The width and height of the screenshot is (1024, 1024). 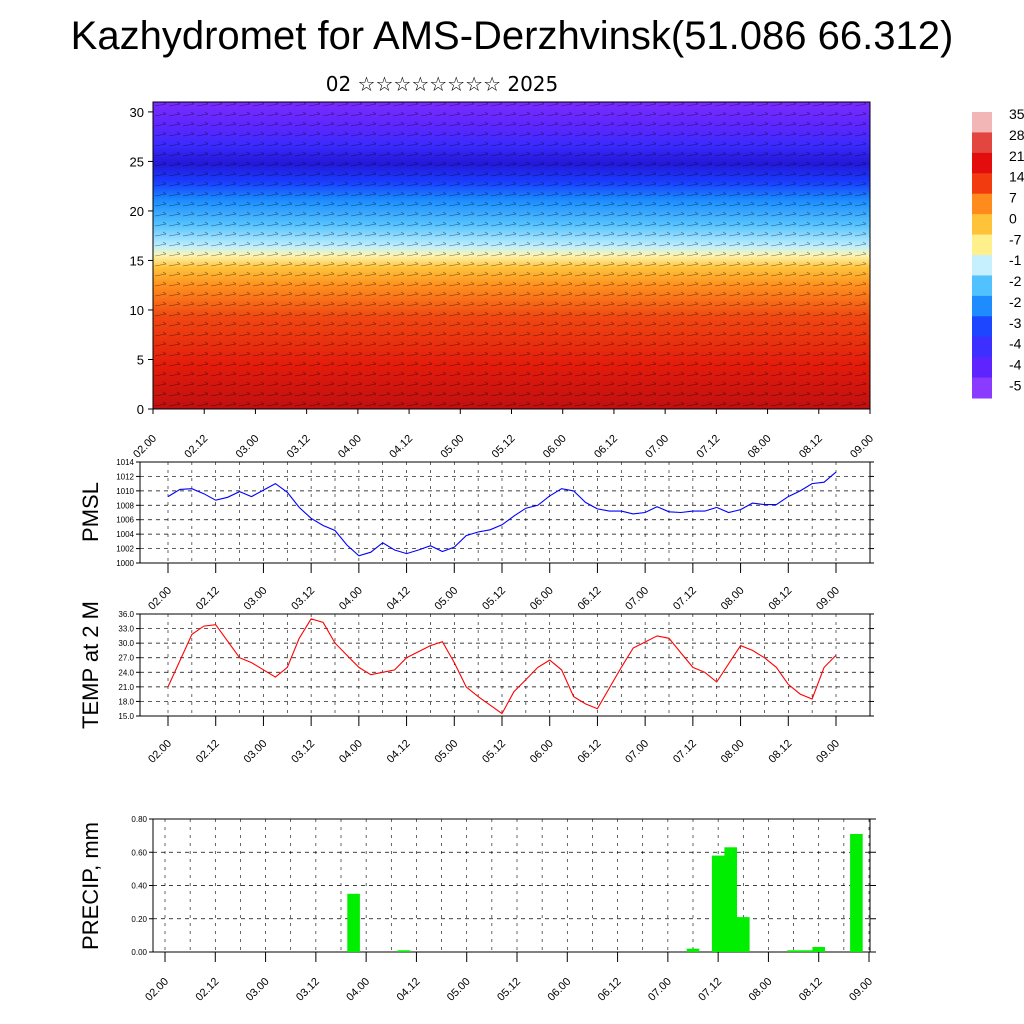 What do you see at coordinates (140, 409) in the screenshot?
I see `y-tick-label: 0` at bounding box center [140, 409].